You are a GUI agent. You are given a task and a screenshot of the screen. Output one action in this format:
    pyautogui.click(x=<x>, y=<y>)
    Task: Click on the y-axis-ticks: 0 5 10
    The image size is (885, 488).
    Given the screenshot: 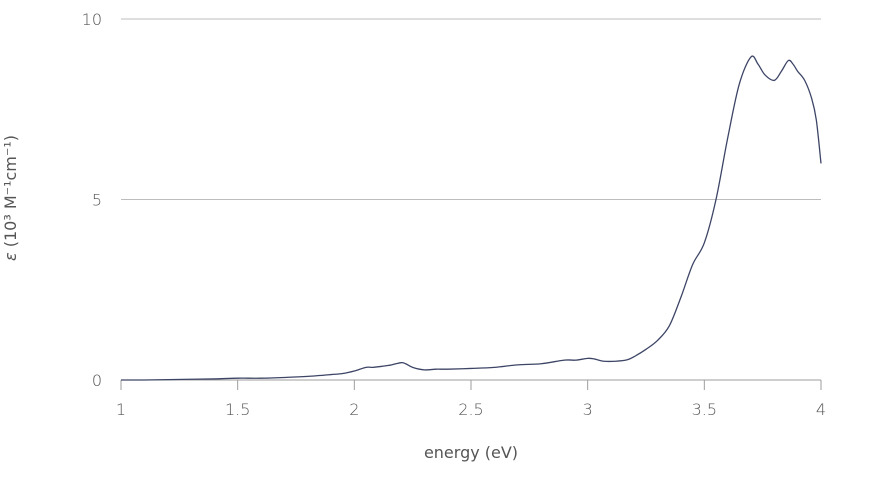 What is the action you would take?
    pyautogui.click(x=92, y=200)
    